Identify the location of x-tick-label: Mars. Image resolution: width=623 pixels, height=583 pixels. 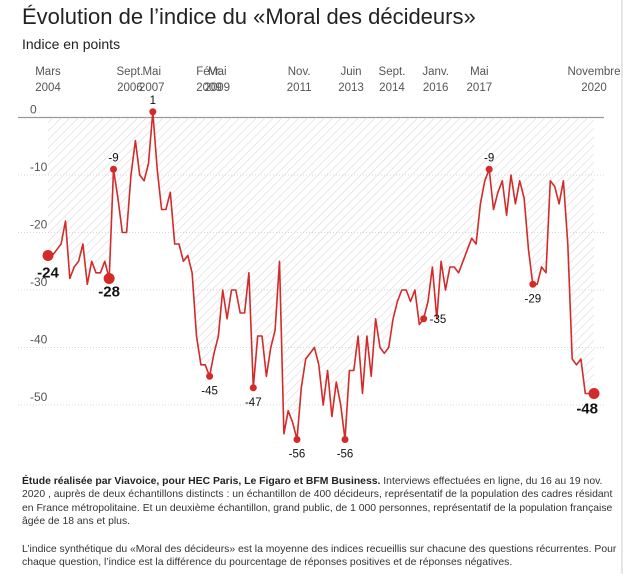
(48, 72).